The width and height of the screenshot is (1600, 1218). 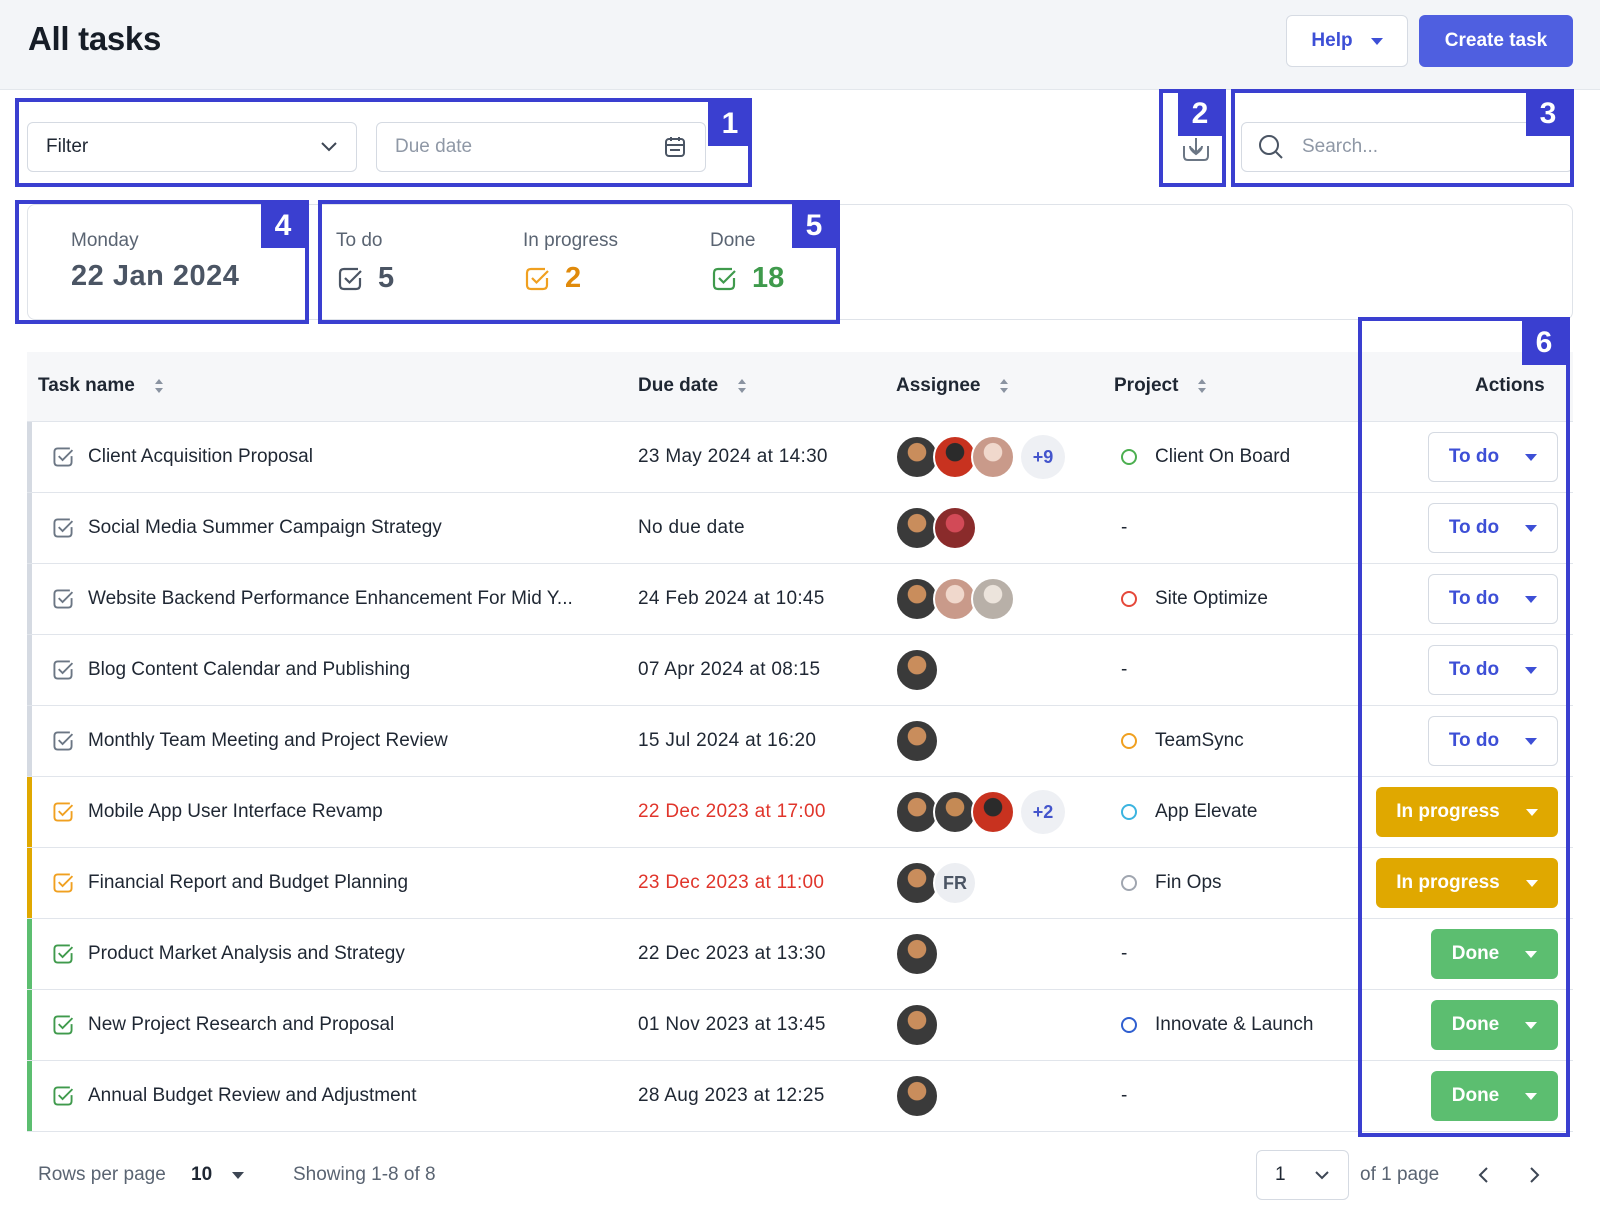 I want to click on task-name: Product Market Analysis and Strategy, so click(x=246, y=953).